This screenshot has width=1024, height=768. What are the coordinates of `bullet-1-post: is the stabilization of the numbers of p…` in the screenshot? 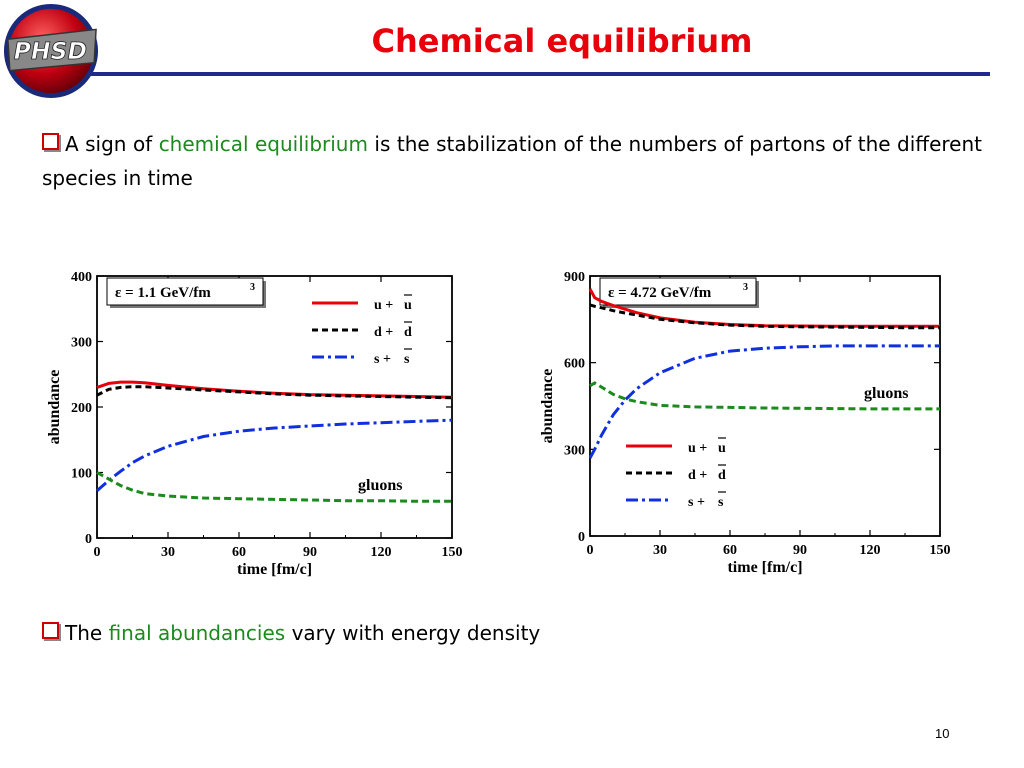 It's located at (512, 161).